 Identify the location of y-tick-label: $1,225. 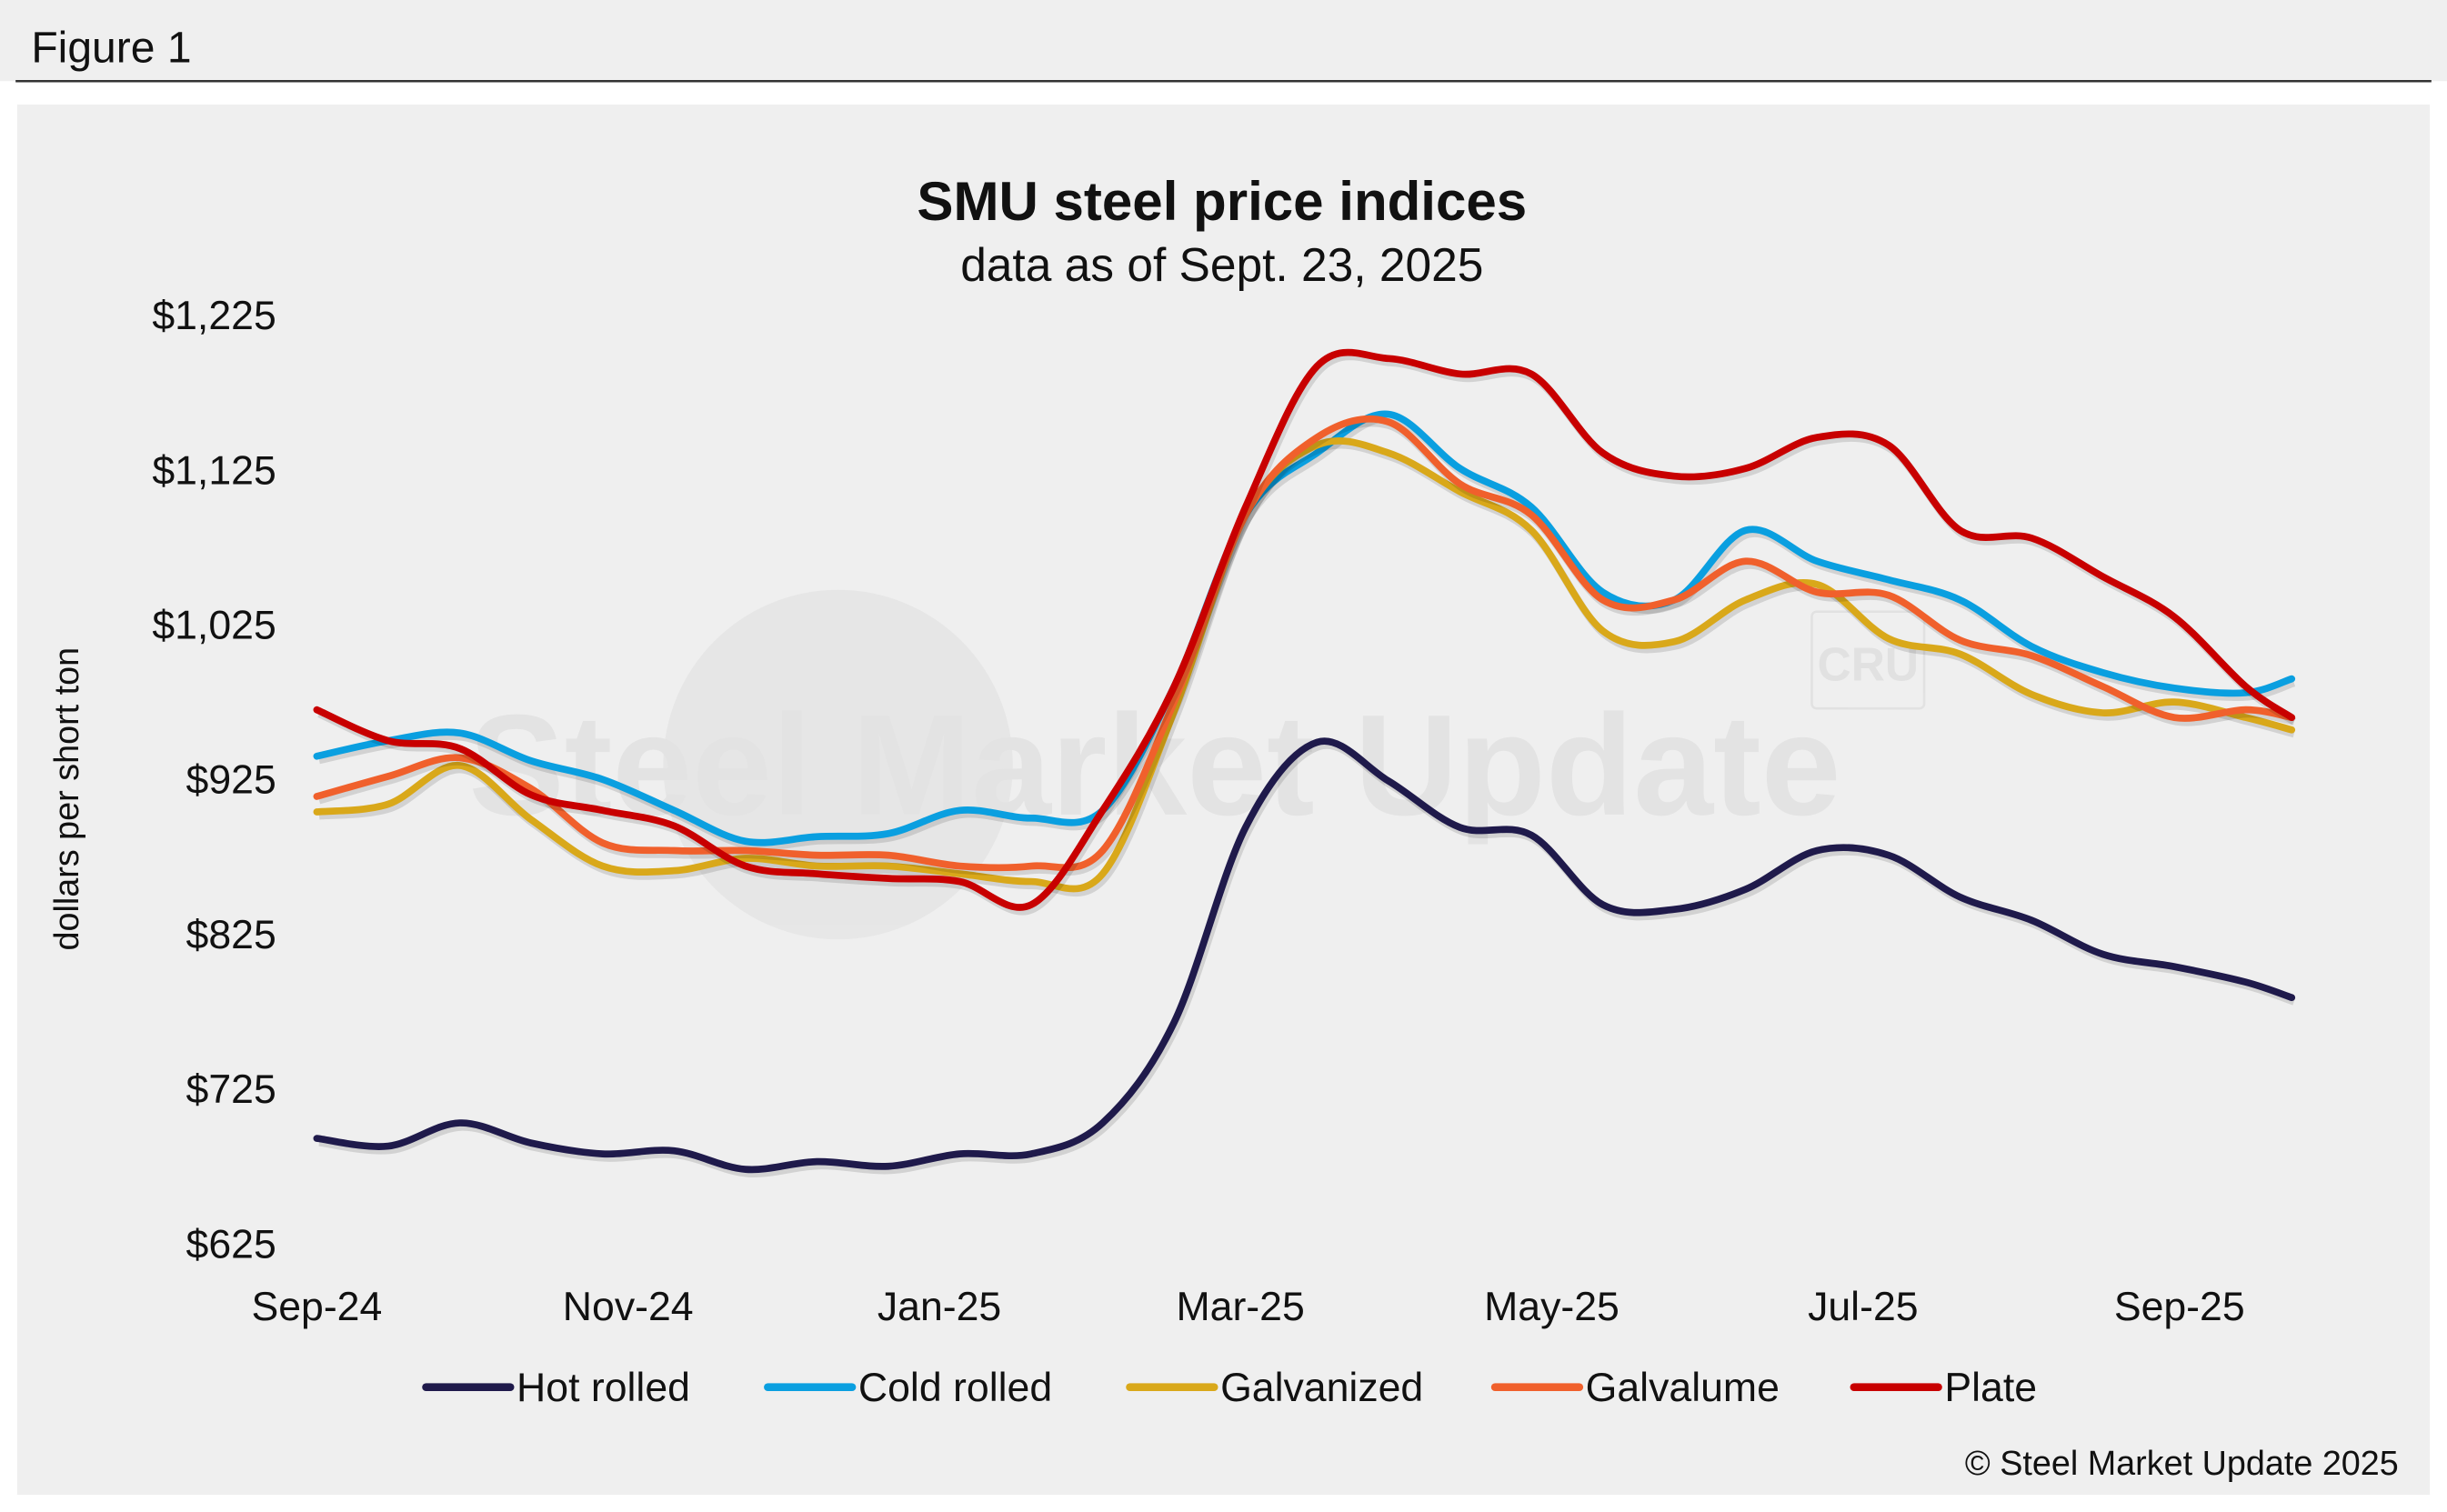
(214, 316).